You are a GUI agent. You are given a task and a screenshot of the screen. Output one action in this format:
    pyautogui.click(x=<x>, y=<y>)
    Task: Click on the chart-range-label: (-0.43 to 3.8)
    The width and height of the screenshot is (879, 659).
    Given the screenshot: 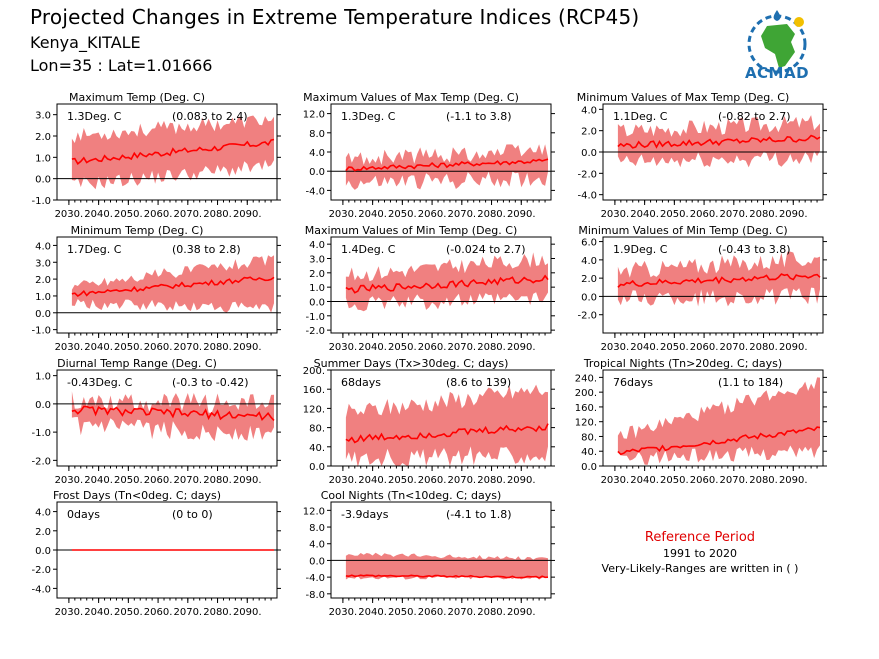 What is the action you would take?
    pyautogui.click(x=754, y=249)
    